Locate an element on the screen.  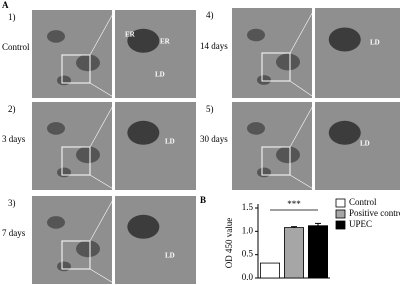
row-label: Control is located at coordinates (16, 47).